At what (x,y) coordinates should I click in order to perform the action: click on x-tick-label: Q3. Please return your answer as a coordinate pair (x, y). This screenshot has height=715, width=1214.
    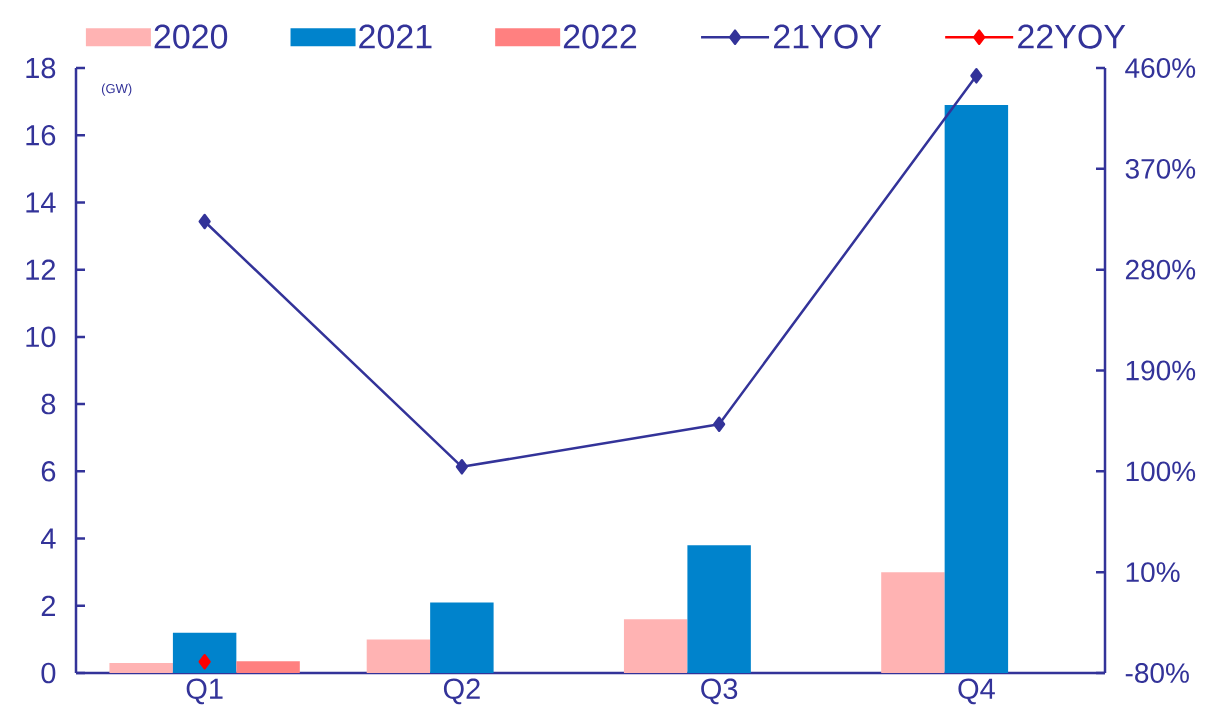
    Looking at the image, I should click on (719, 691).